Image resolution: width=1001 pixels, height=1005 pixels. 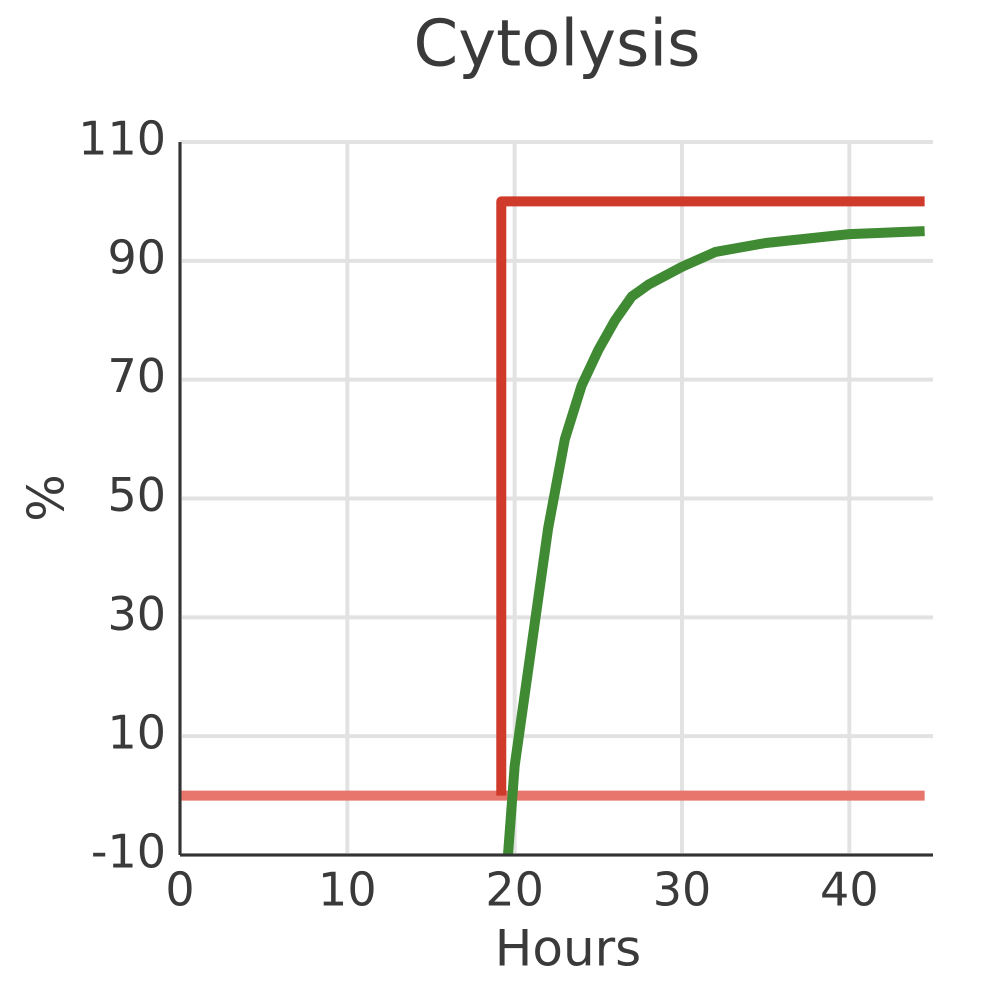 What do you see at coordinates (136, 495) in the screenshot?
I see `y-tick-label: 50` at bounding box center [136, 495].